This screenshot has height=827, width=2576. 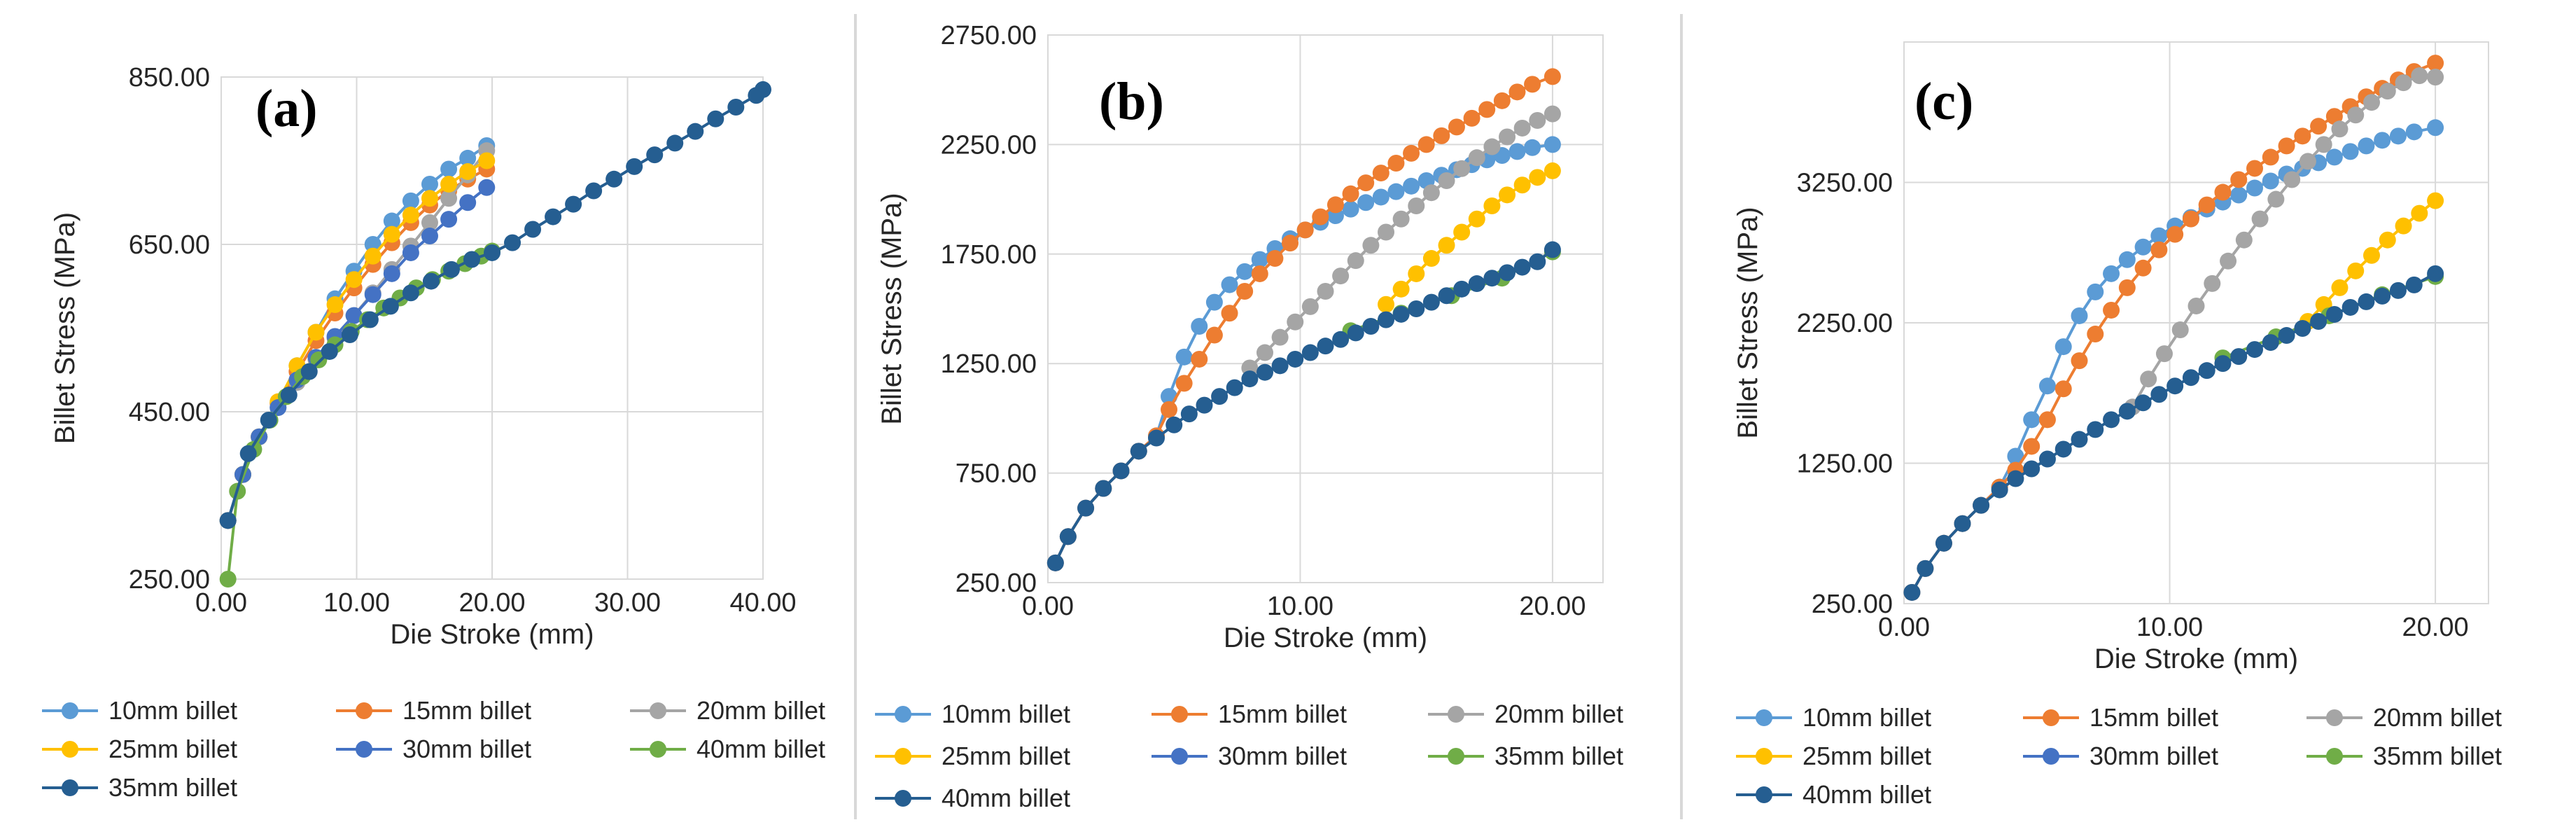 What do you see at coordinates (1282, 756) in the screenshot?
I see `legend-entry: 30mm billet` at bounding box center [1282, 756].